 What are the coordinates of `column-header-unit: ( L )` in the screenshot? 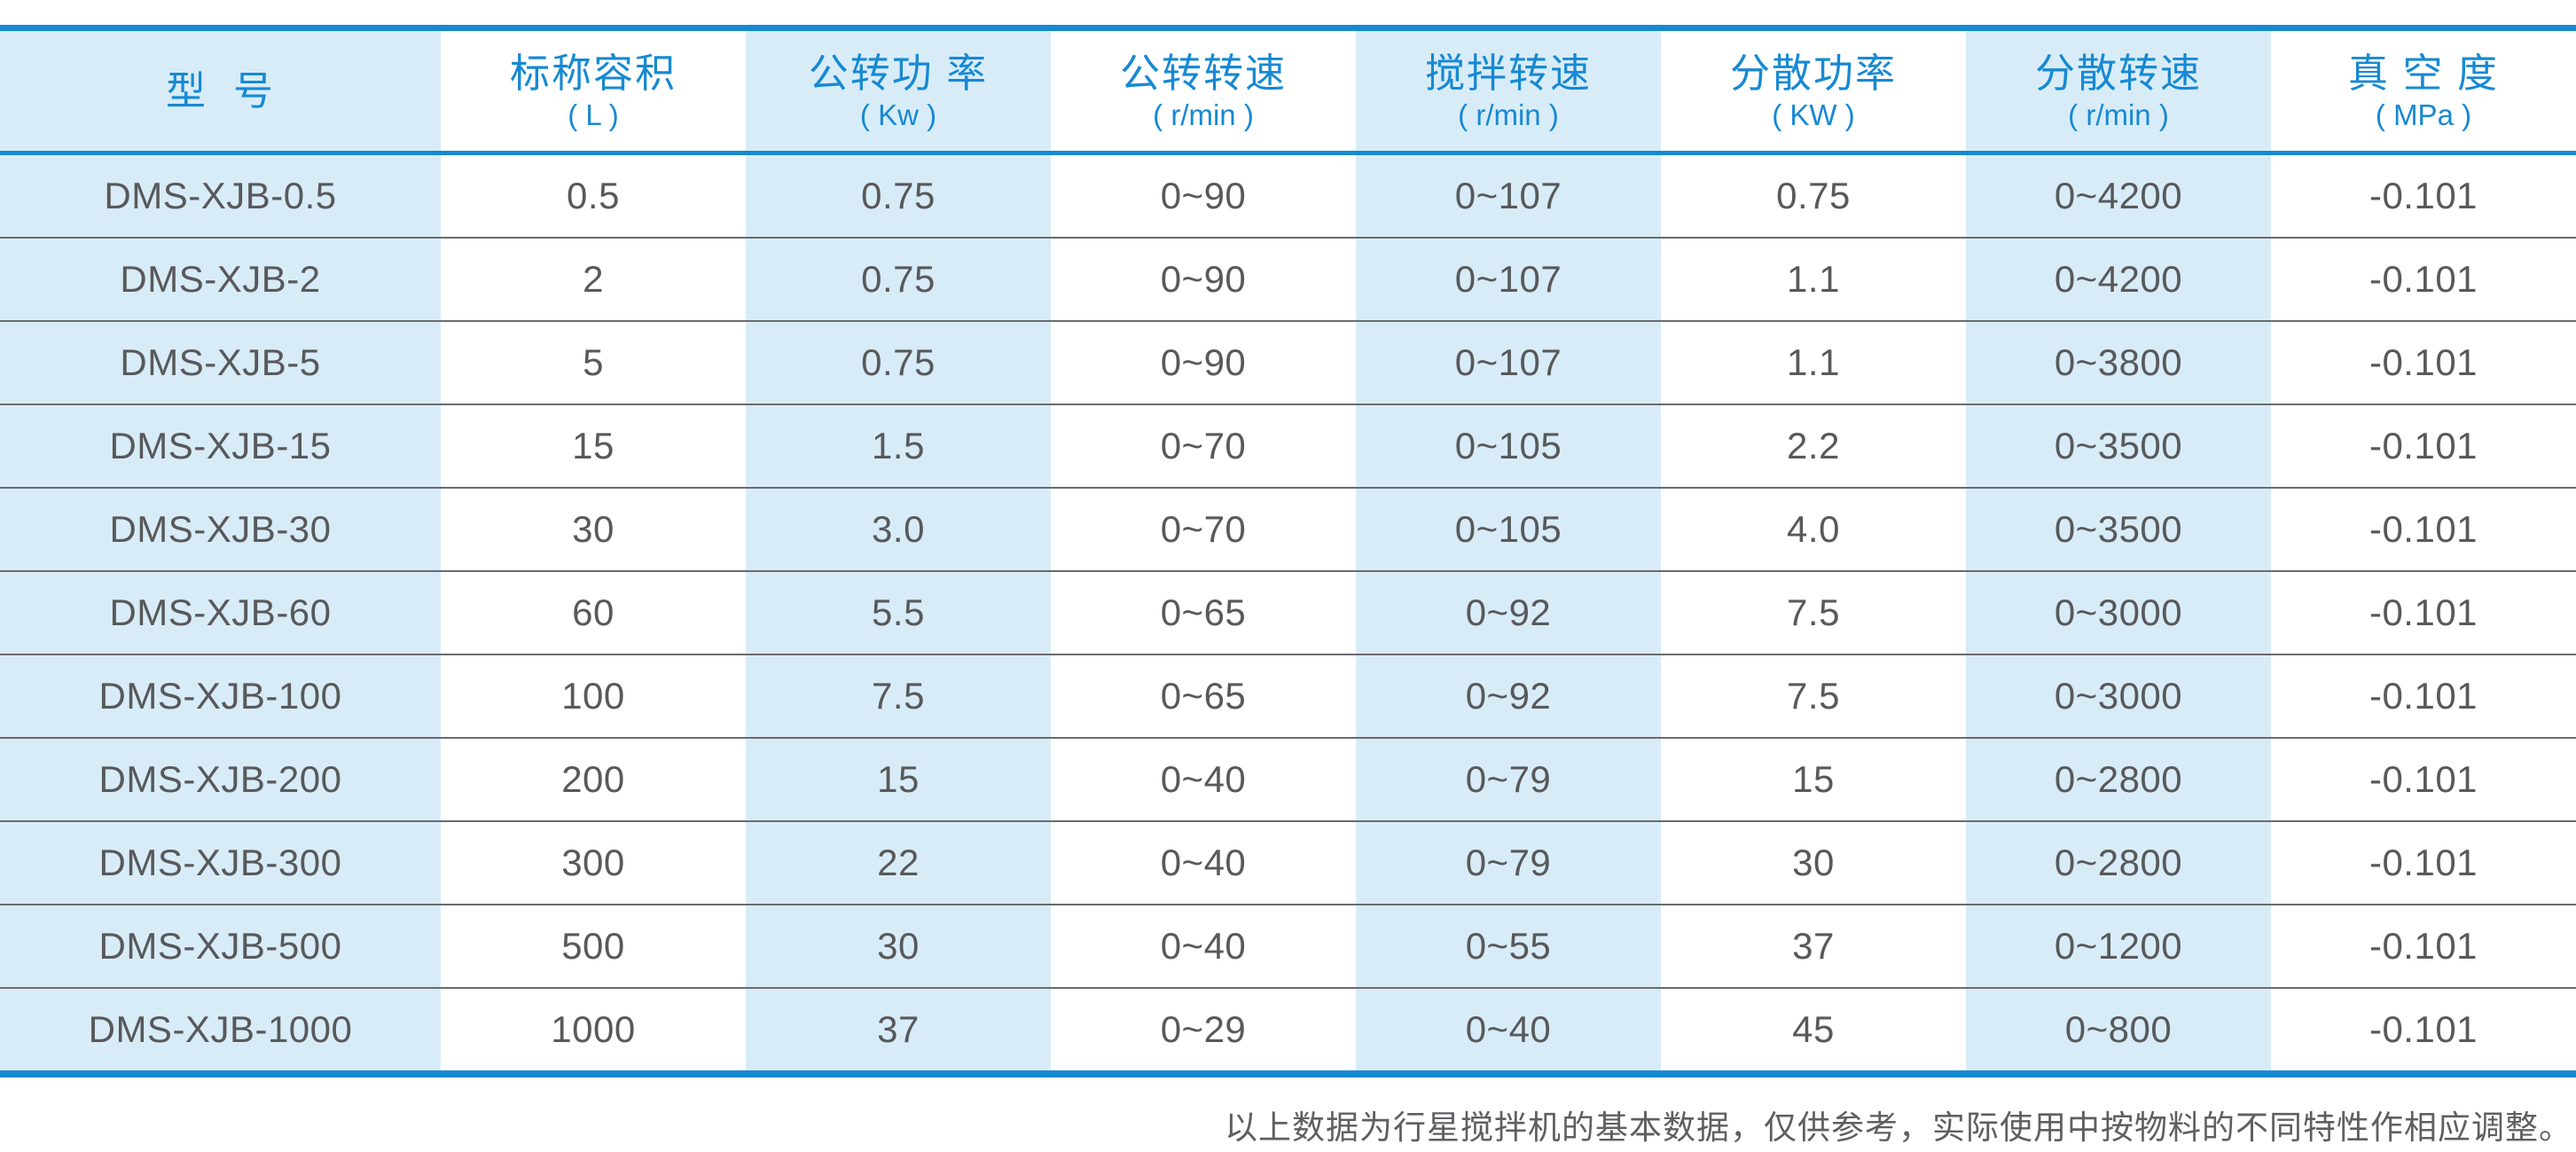 It's located at (593, 115).